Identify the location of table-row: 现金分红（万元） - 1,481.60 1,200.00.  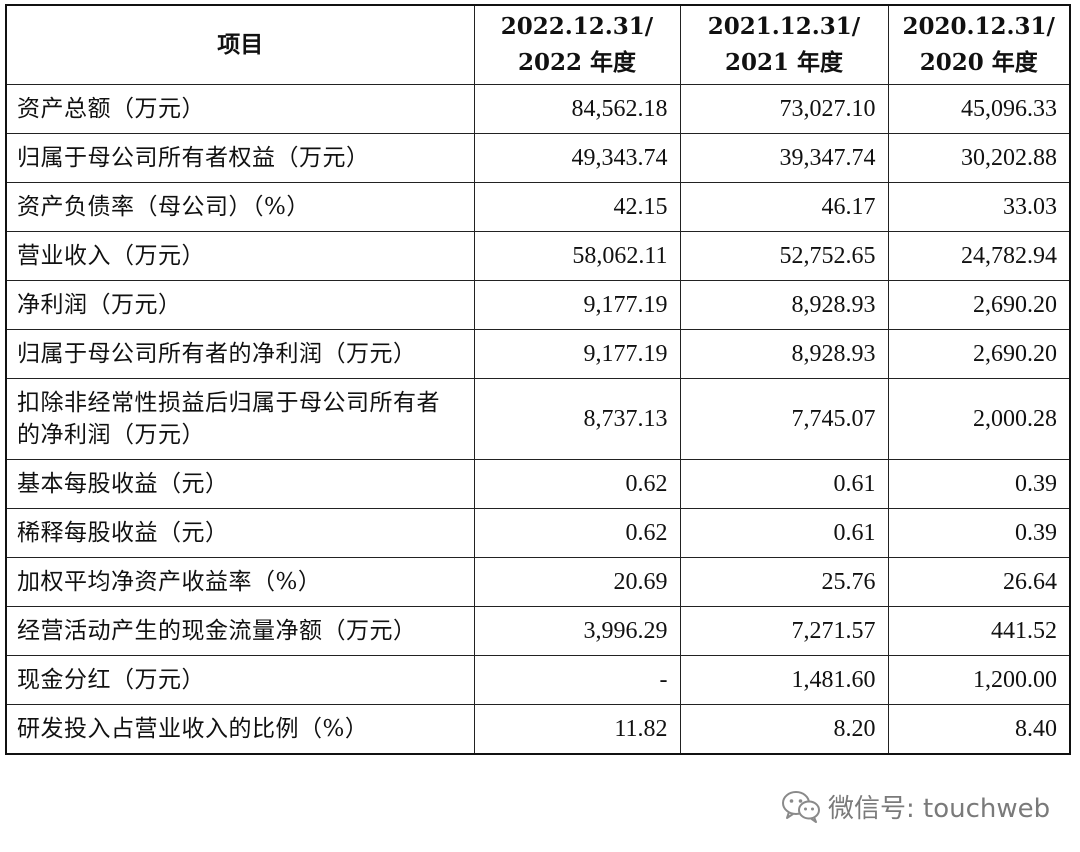
(538, 680).